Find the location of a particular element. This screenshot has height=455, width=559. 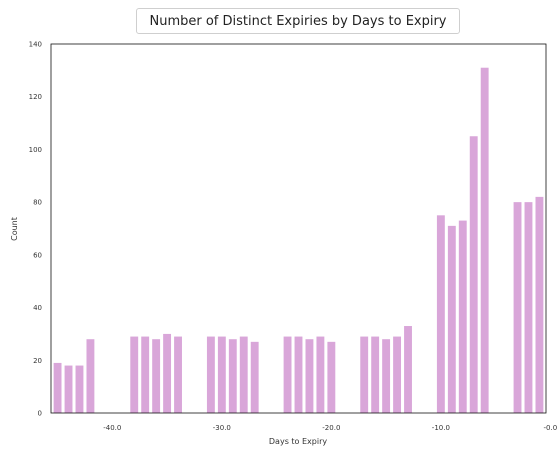

y-tick-labels: 0 20 40 60 80 100 120 140 is located at coordinates (35, 229).